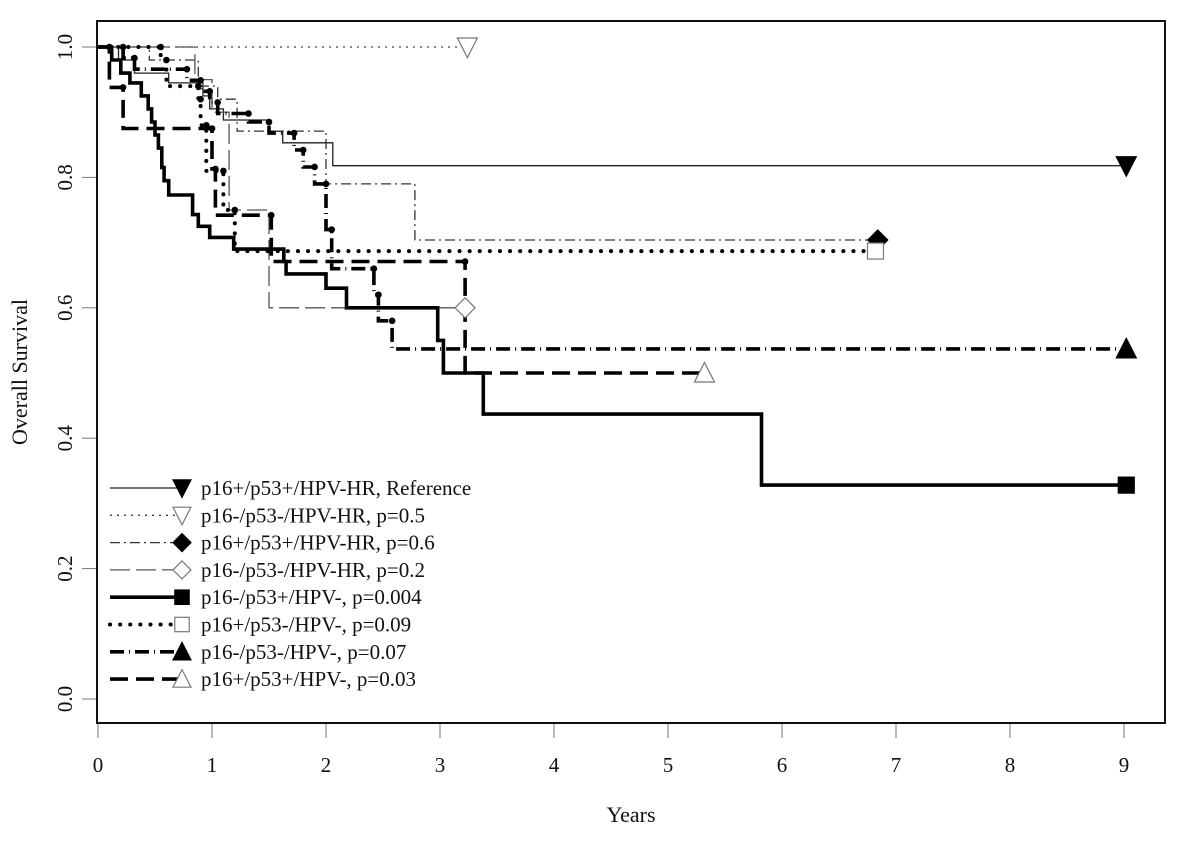 The image size is (1200, 842). I want to click on legend-item: p16+/p53+/HPV-HR, Reference, so click(290, 488).